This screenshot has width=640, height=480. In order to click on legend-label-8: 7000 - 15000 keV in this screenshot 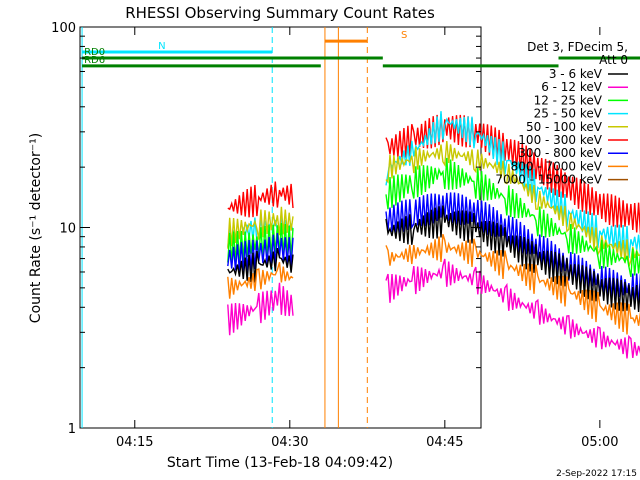, I will do `click(548, 180)`.